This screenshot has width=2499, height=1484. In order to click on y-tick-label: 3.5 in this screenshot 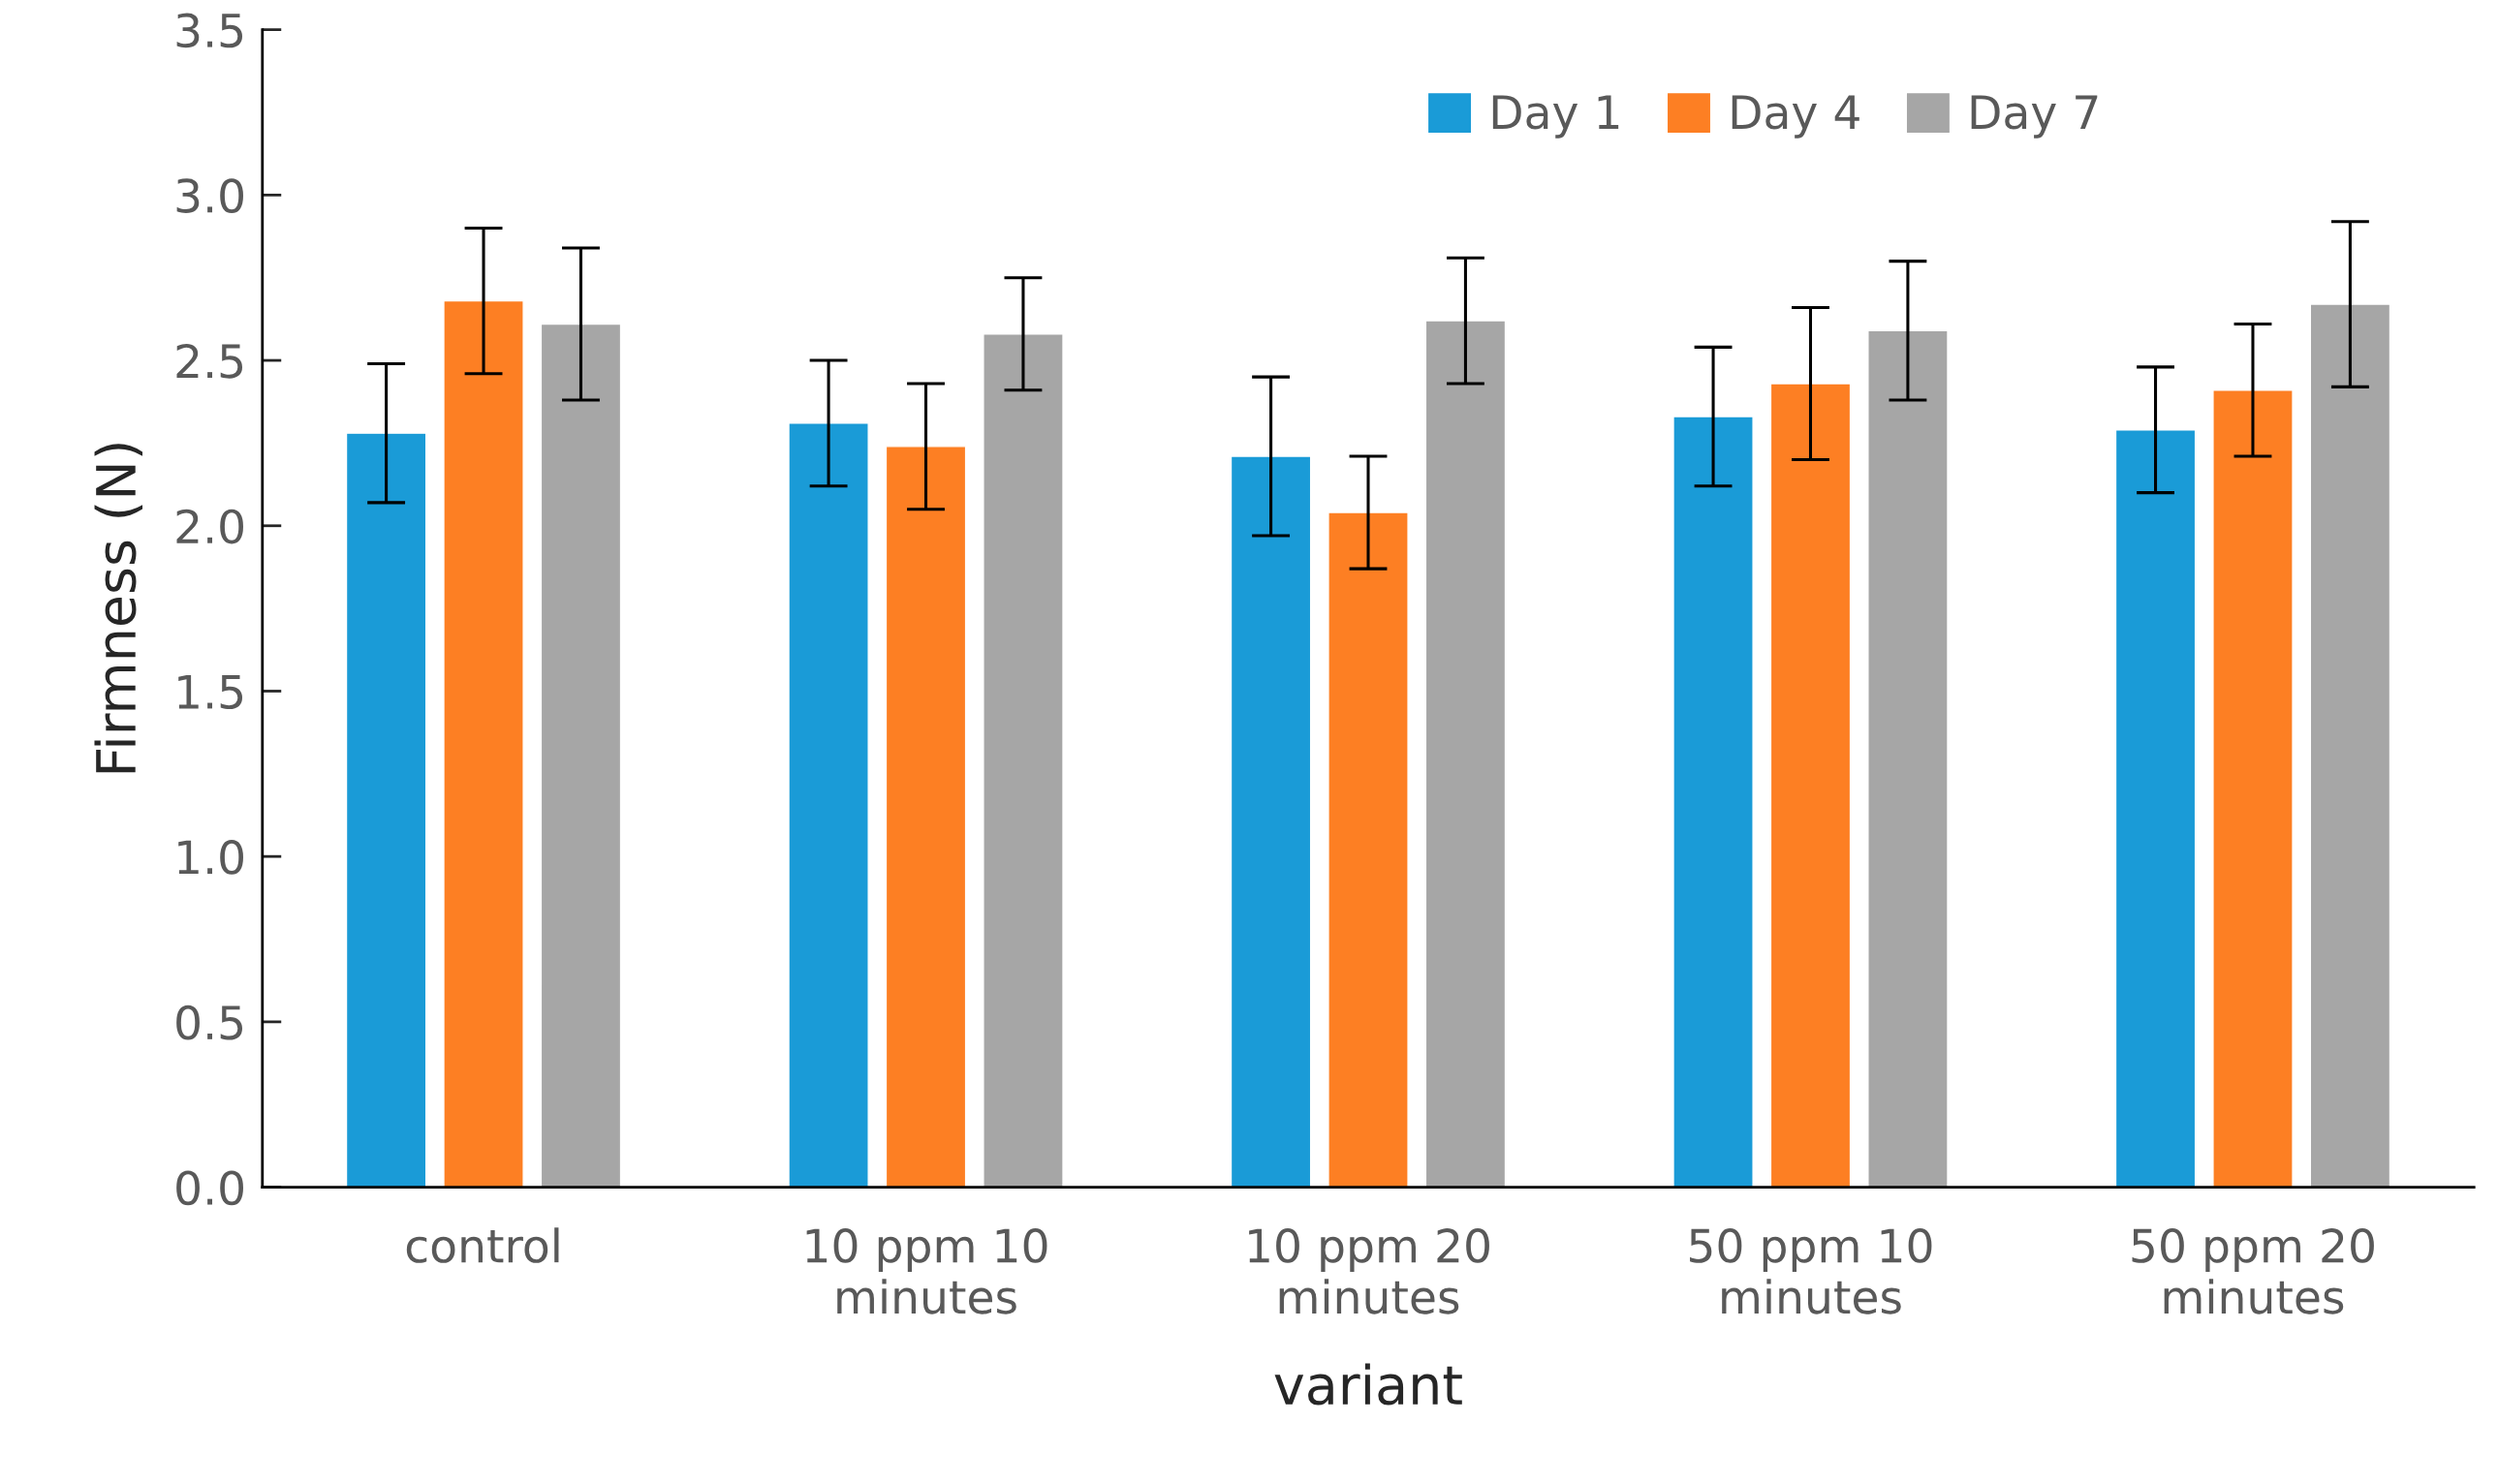, I will do `click(209, 30)`.